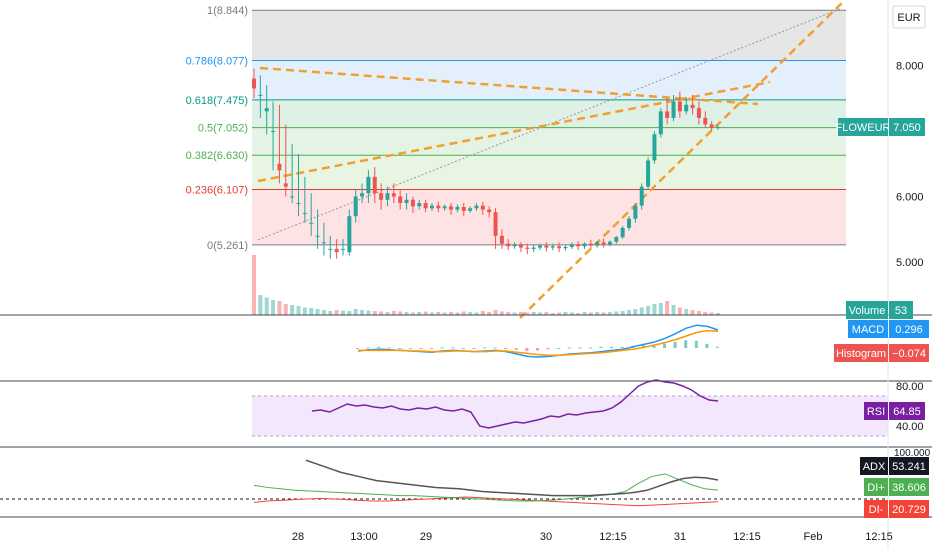  What do you see at coordinates (227, 246) in the screenshot?
I see `fib-label: 0(5.261)` at bounding box center [227, 246].